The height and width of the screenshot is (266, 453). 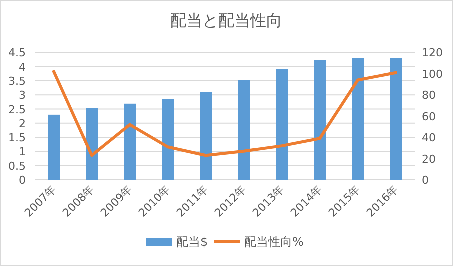 I want to click on y-tick-label: 2.5, so click(x=17, y=109).